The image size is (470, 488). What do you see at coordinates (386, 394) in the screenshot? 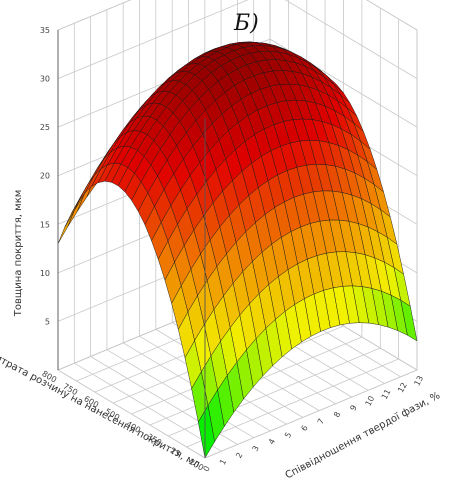
I see `y-tick-label: 11` at bounding box center [386, 394].